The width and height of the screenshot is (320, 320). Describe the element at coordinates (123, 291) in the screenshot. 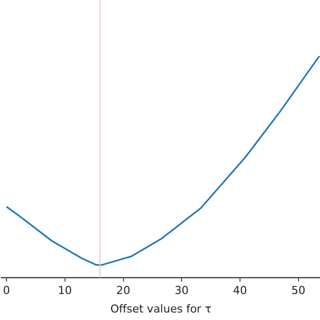

I see `x-tick-label: 20` at that location.